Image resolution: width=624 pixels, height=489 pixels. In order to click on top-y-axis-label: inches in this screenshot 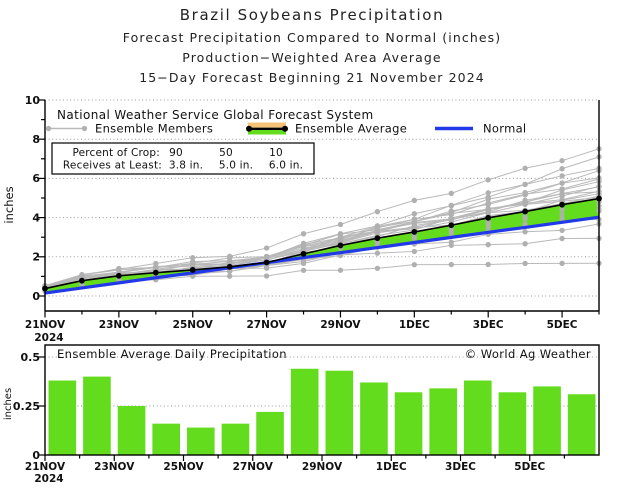, I will do `click(9, 204)`.